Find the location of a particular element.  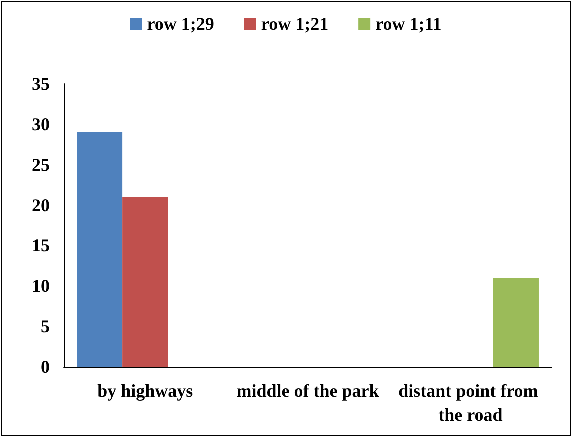

x-tick-label: distant point from the road is located at coordinates (470, 403).